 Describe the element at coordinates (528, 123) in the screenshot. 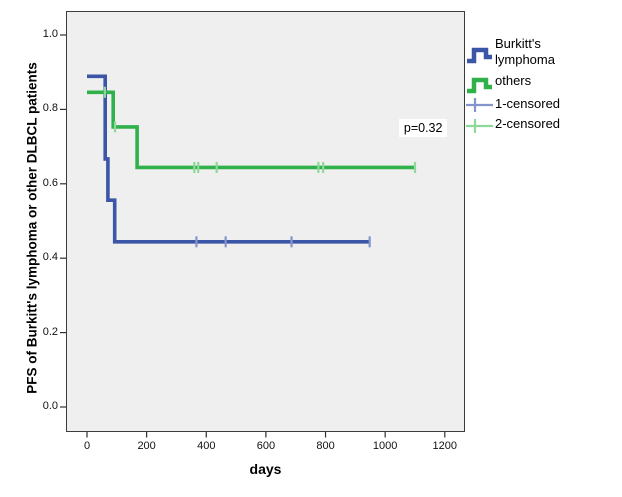

I see `legend-item-label: 2-censored` at that location.